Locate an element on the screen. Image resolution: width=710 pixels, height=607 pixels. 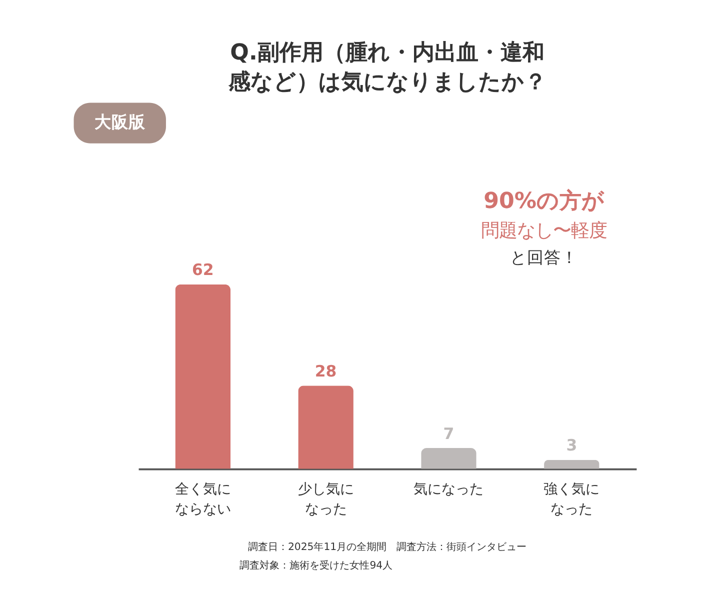
text: 大阪版 is located at coordinates (120, 122).